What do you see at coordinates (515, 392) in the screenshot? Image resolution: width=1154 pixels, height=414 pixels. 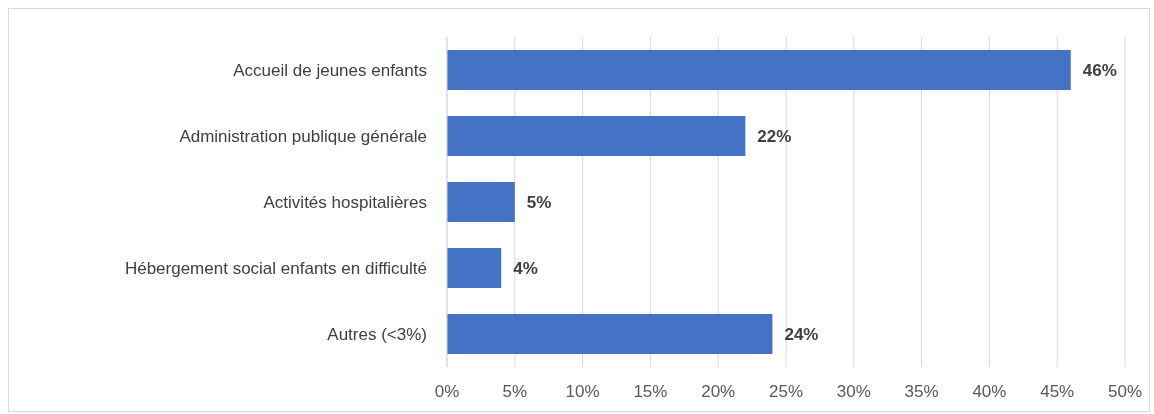 I see `x-tick-label: 5%` at bounding box center [515, 392].